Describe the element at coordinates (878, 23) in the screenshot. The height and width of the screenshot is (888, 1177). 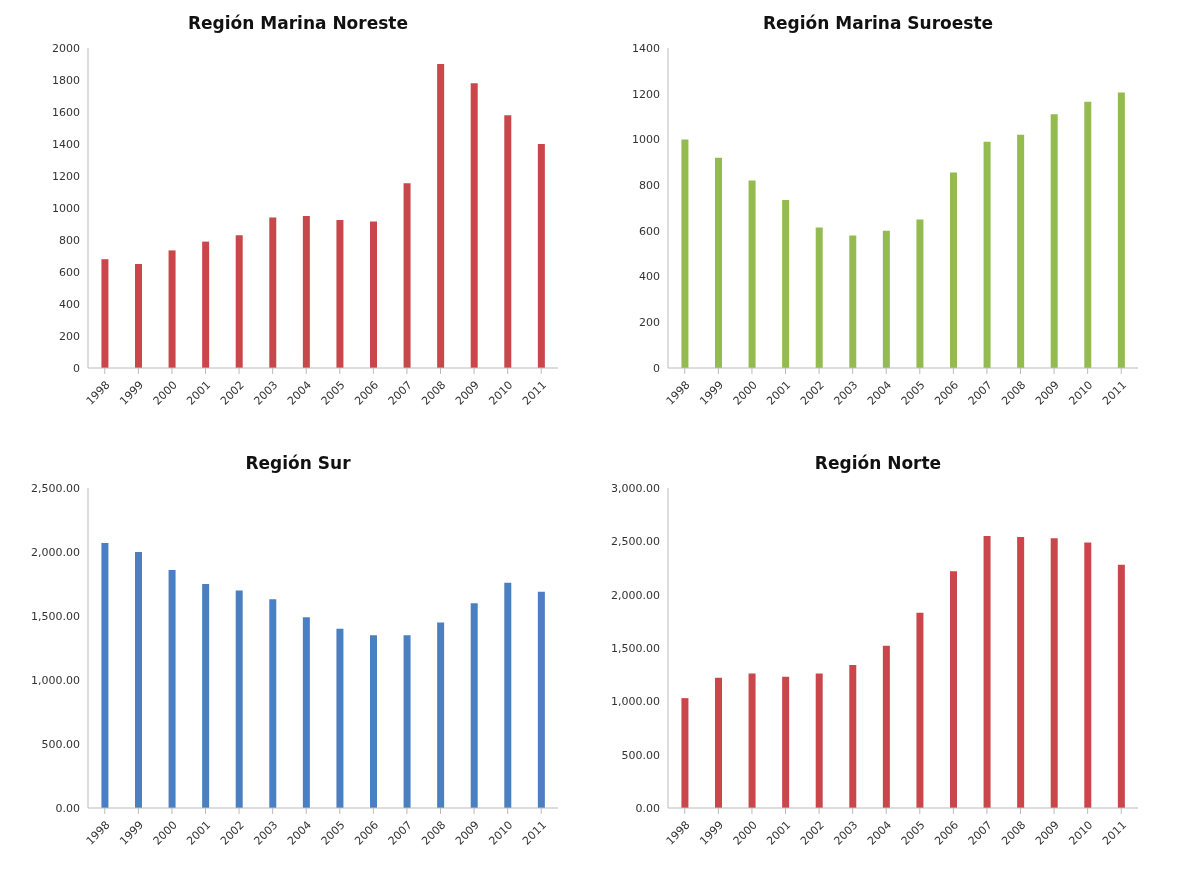
I see `chart-title: Región Marina Suroeste` at that location.